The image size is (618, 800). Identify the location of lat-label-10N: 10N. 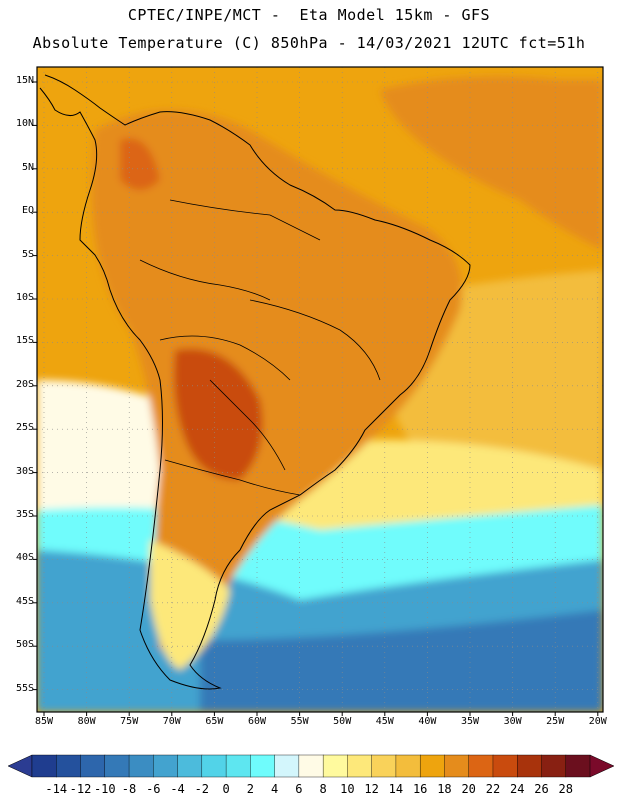
(24, 124).